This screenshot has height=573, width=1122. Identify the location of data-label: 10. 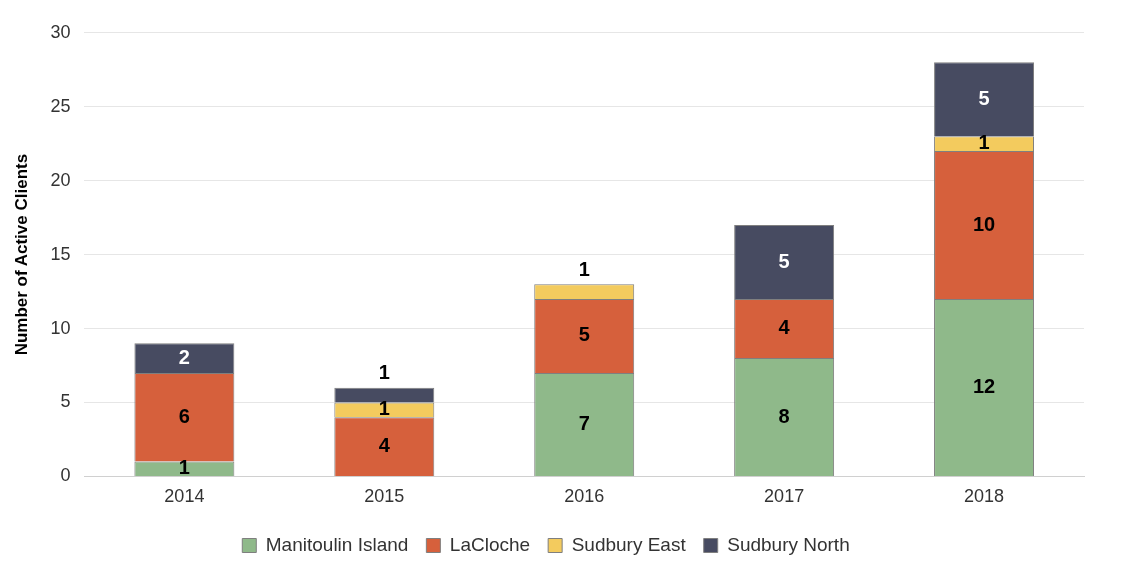
(984, 223).